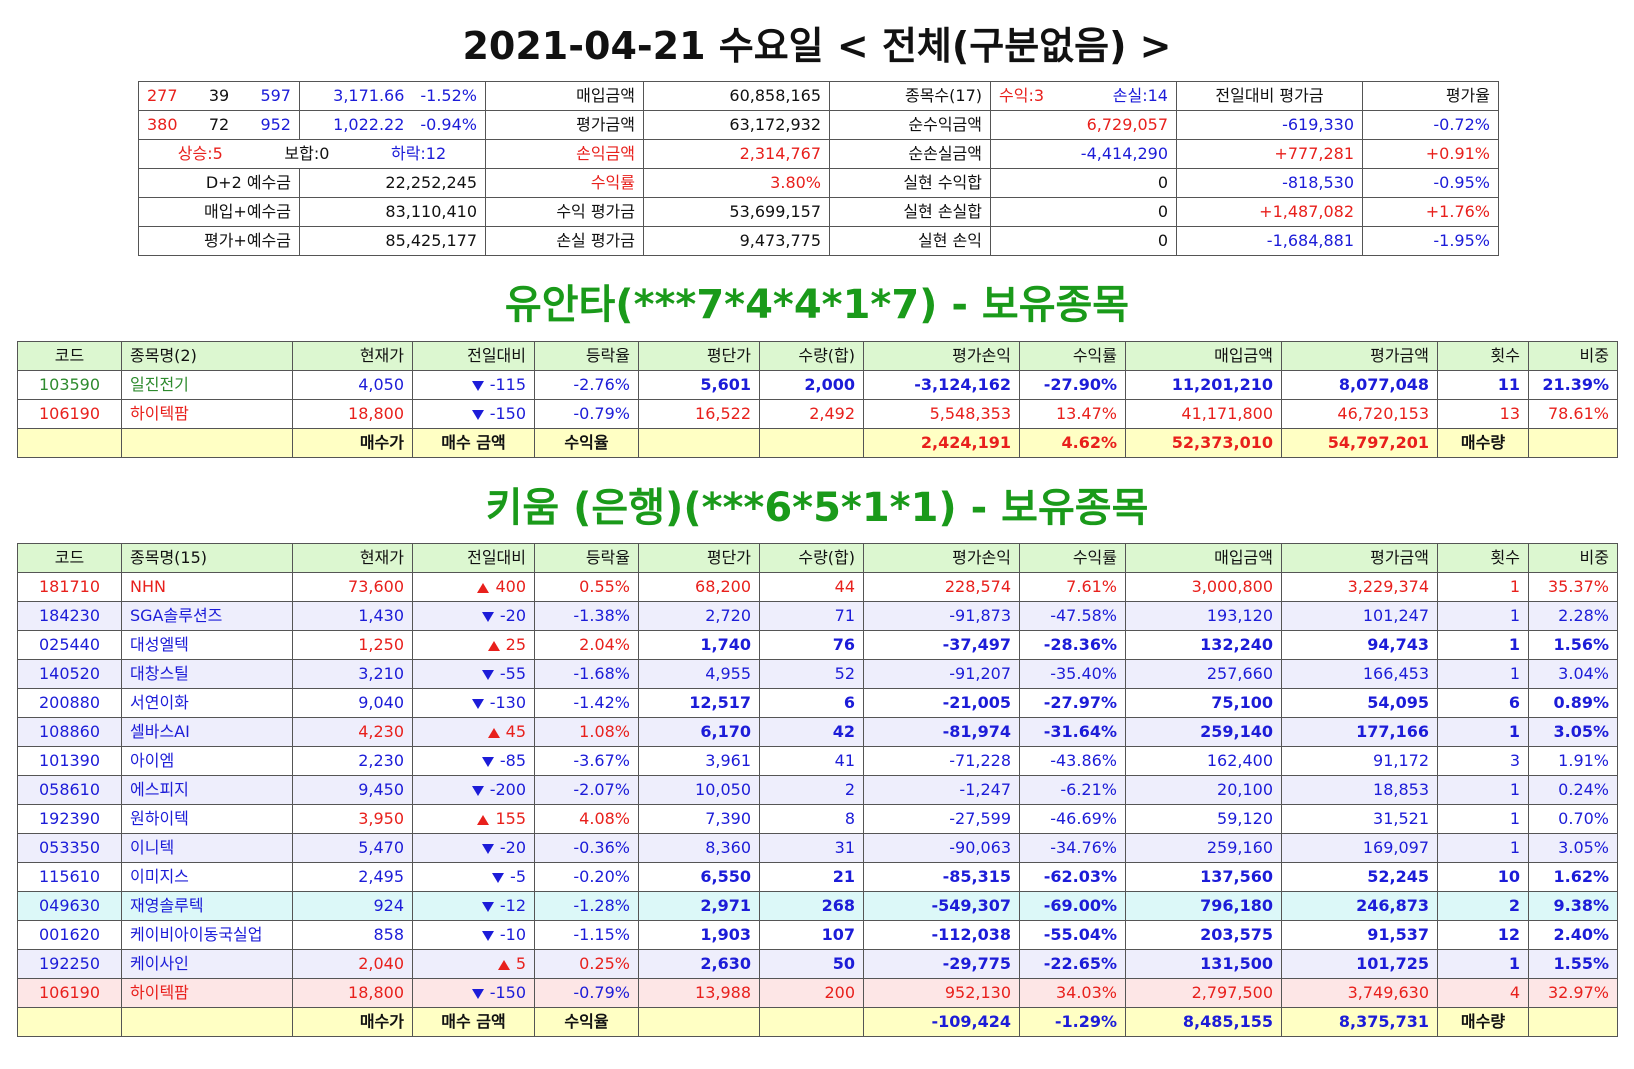 The image size is (1634, 1069). What do you see at coordinates (1359, 819) in the screenshot?
I see `eval-amount: 31,521` at bounding box center [1359, 819].